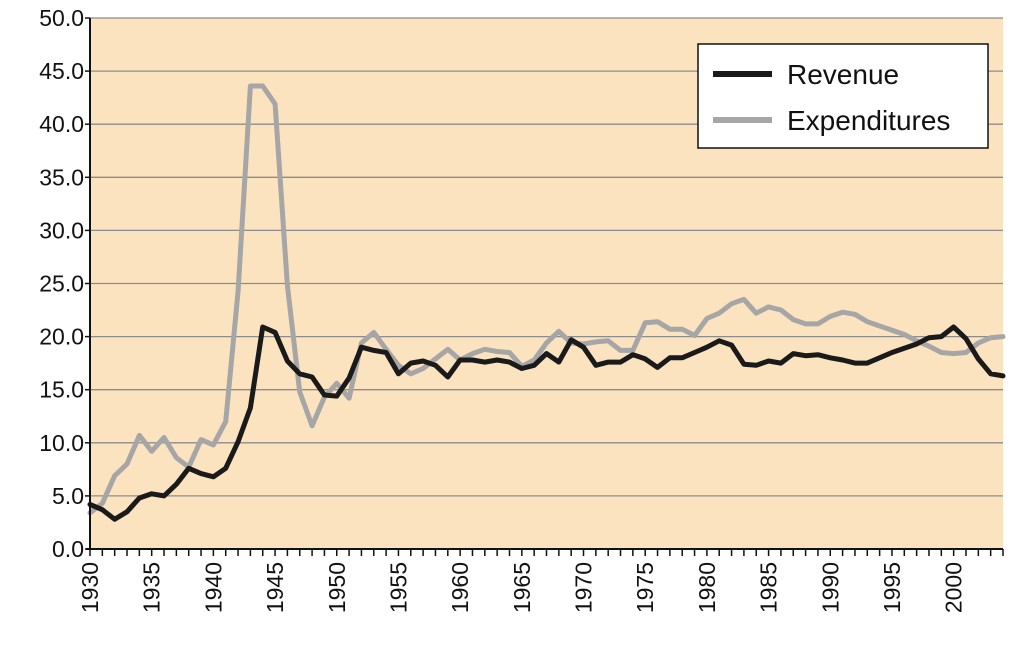  I want to click on x-tick-label: 1930, so click(90, 587).